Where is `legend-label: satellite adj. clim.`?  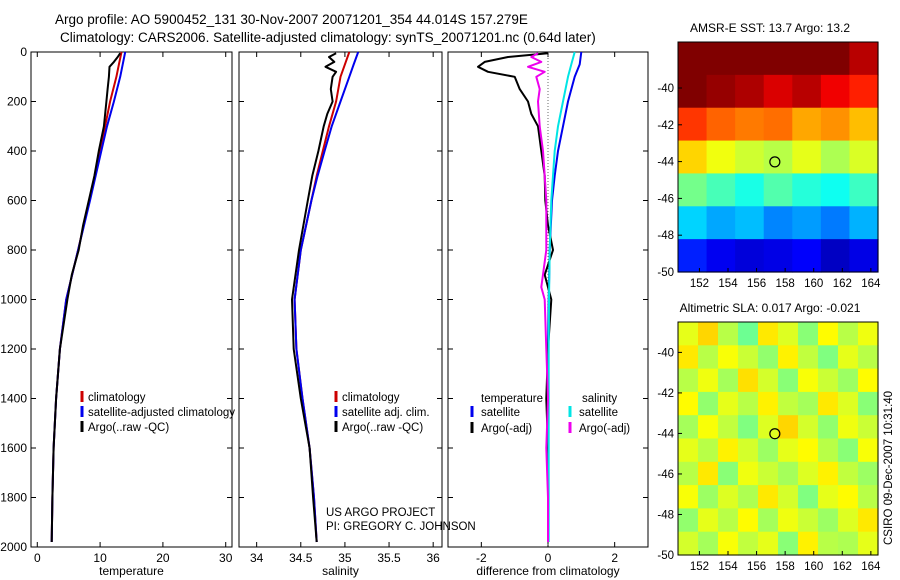 legend-label: satellite adj. clim. is located at coordinates (386, 413).